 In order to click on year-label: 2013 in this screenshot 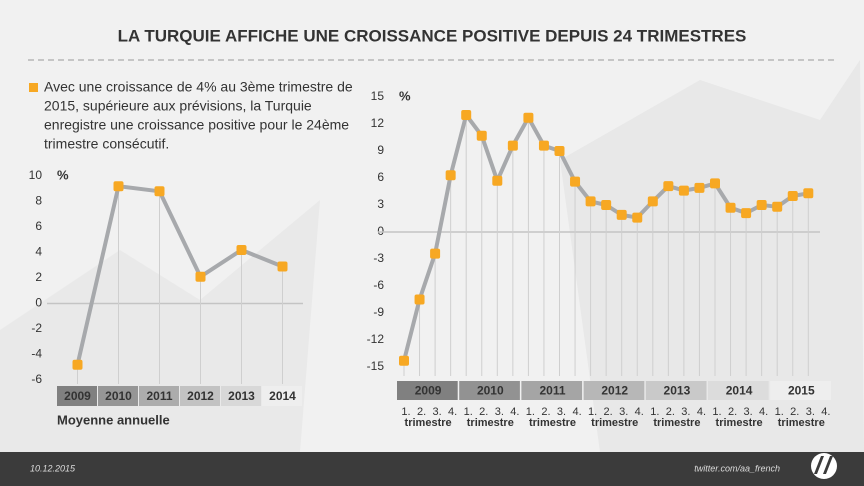, I will do `click(677, 391)`.